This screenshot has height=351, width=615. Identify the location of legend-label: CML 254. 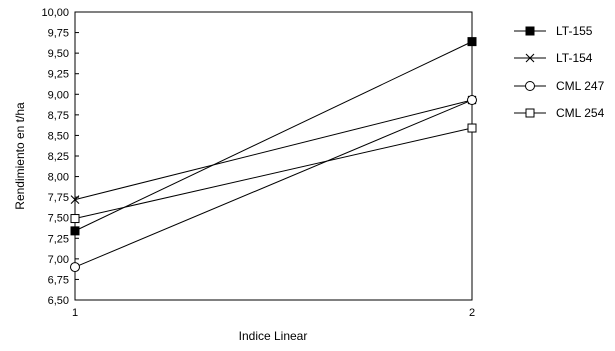
(580, 113).